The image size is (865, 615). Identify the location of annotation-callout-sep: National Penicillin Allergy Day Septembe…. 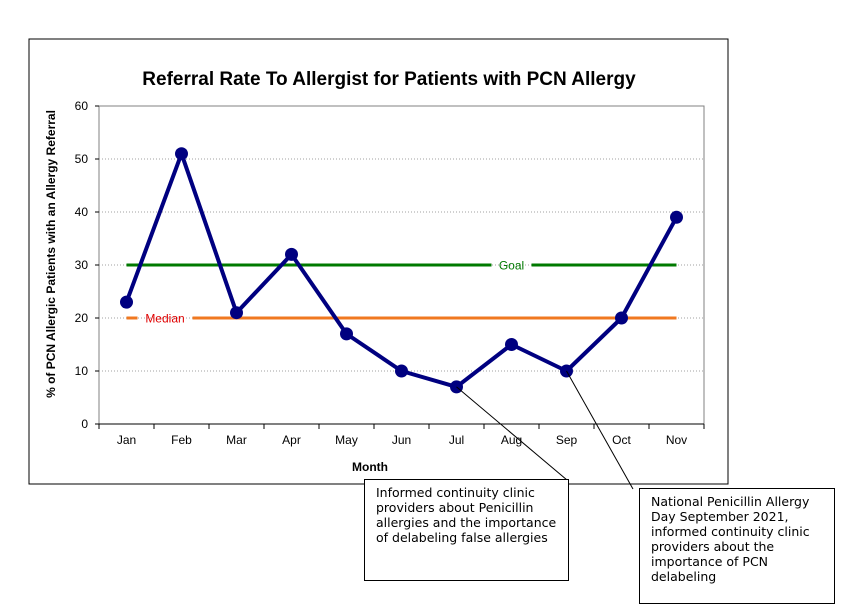
(737, 546).